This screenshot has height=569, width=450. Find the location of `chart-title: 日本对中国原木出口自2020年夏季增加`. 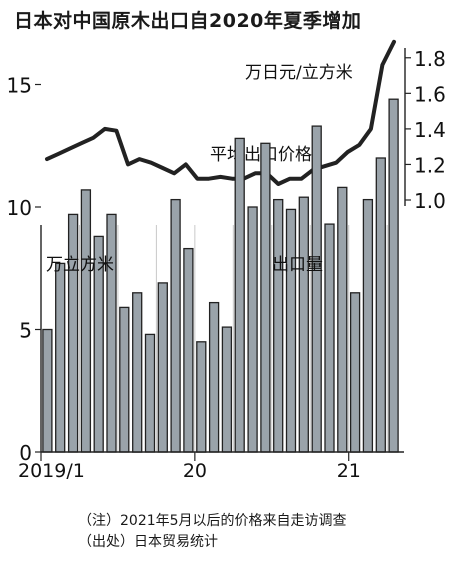

chart-title: 日本对中国原木出口自2020年夏季增加 is located at coordinates (188, 21).